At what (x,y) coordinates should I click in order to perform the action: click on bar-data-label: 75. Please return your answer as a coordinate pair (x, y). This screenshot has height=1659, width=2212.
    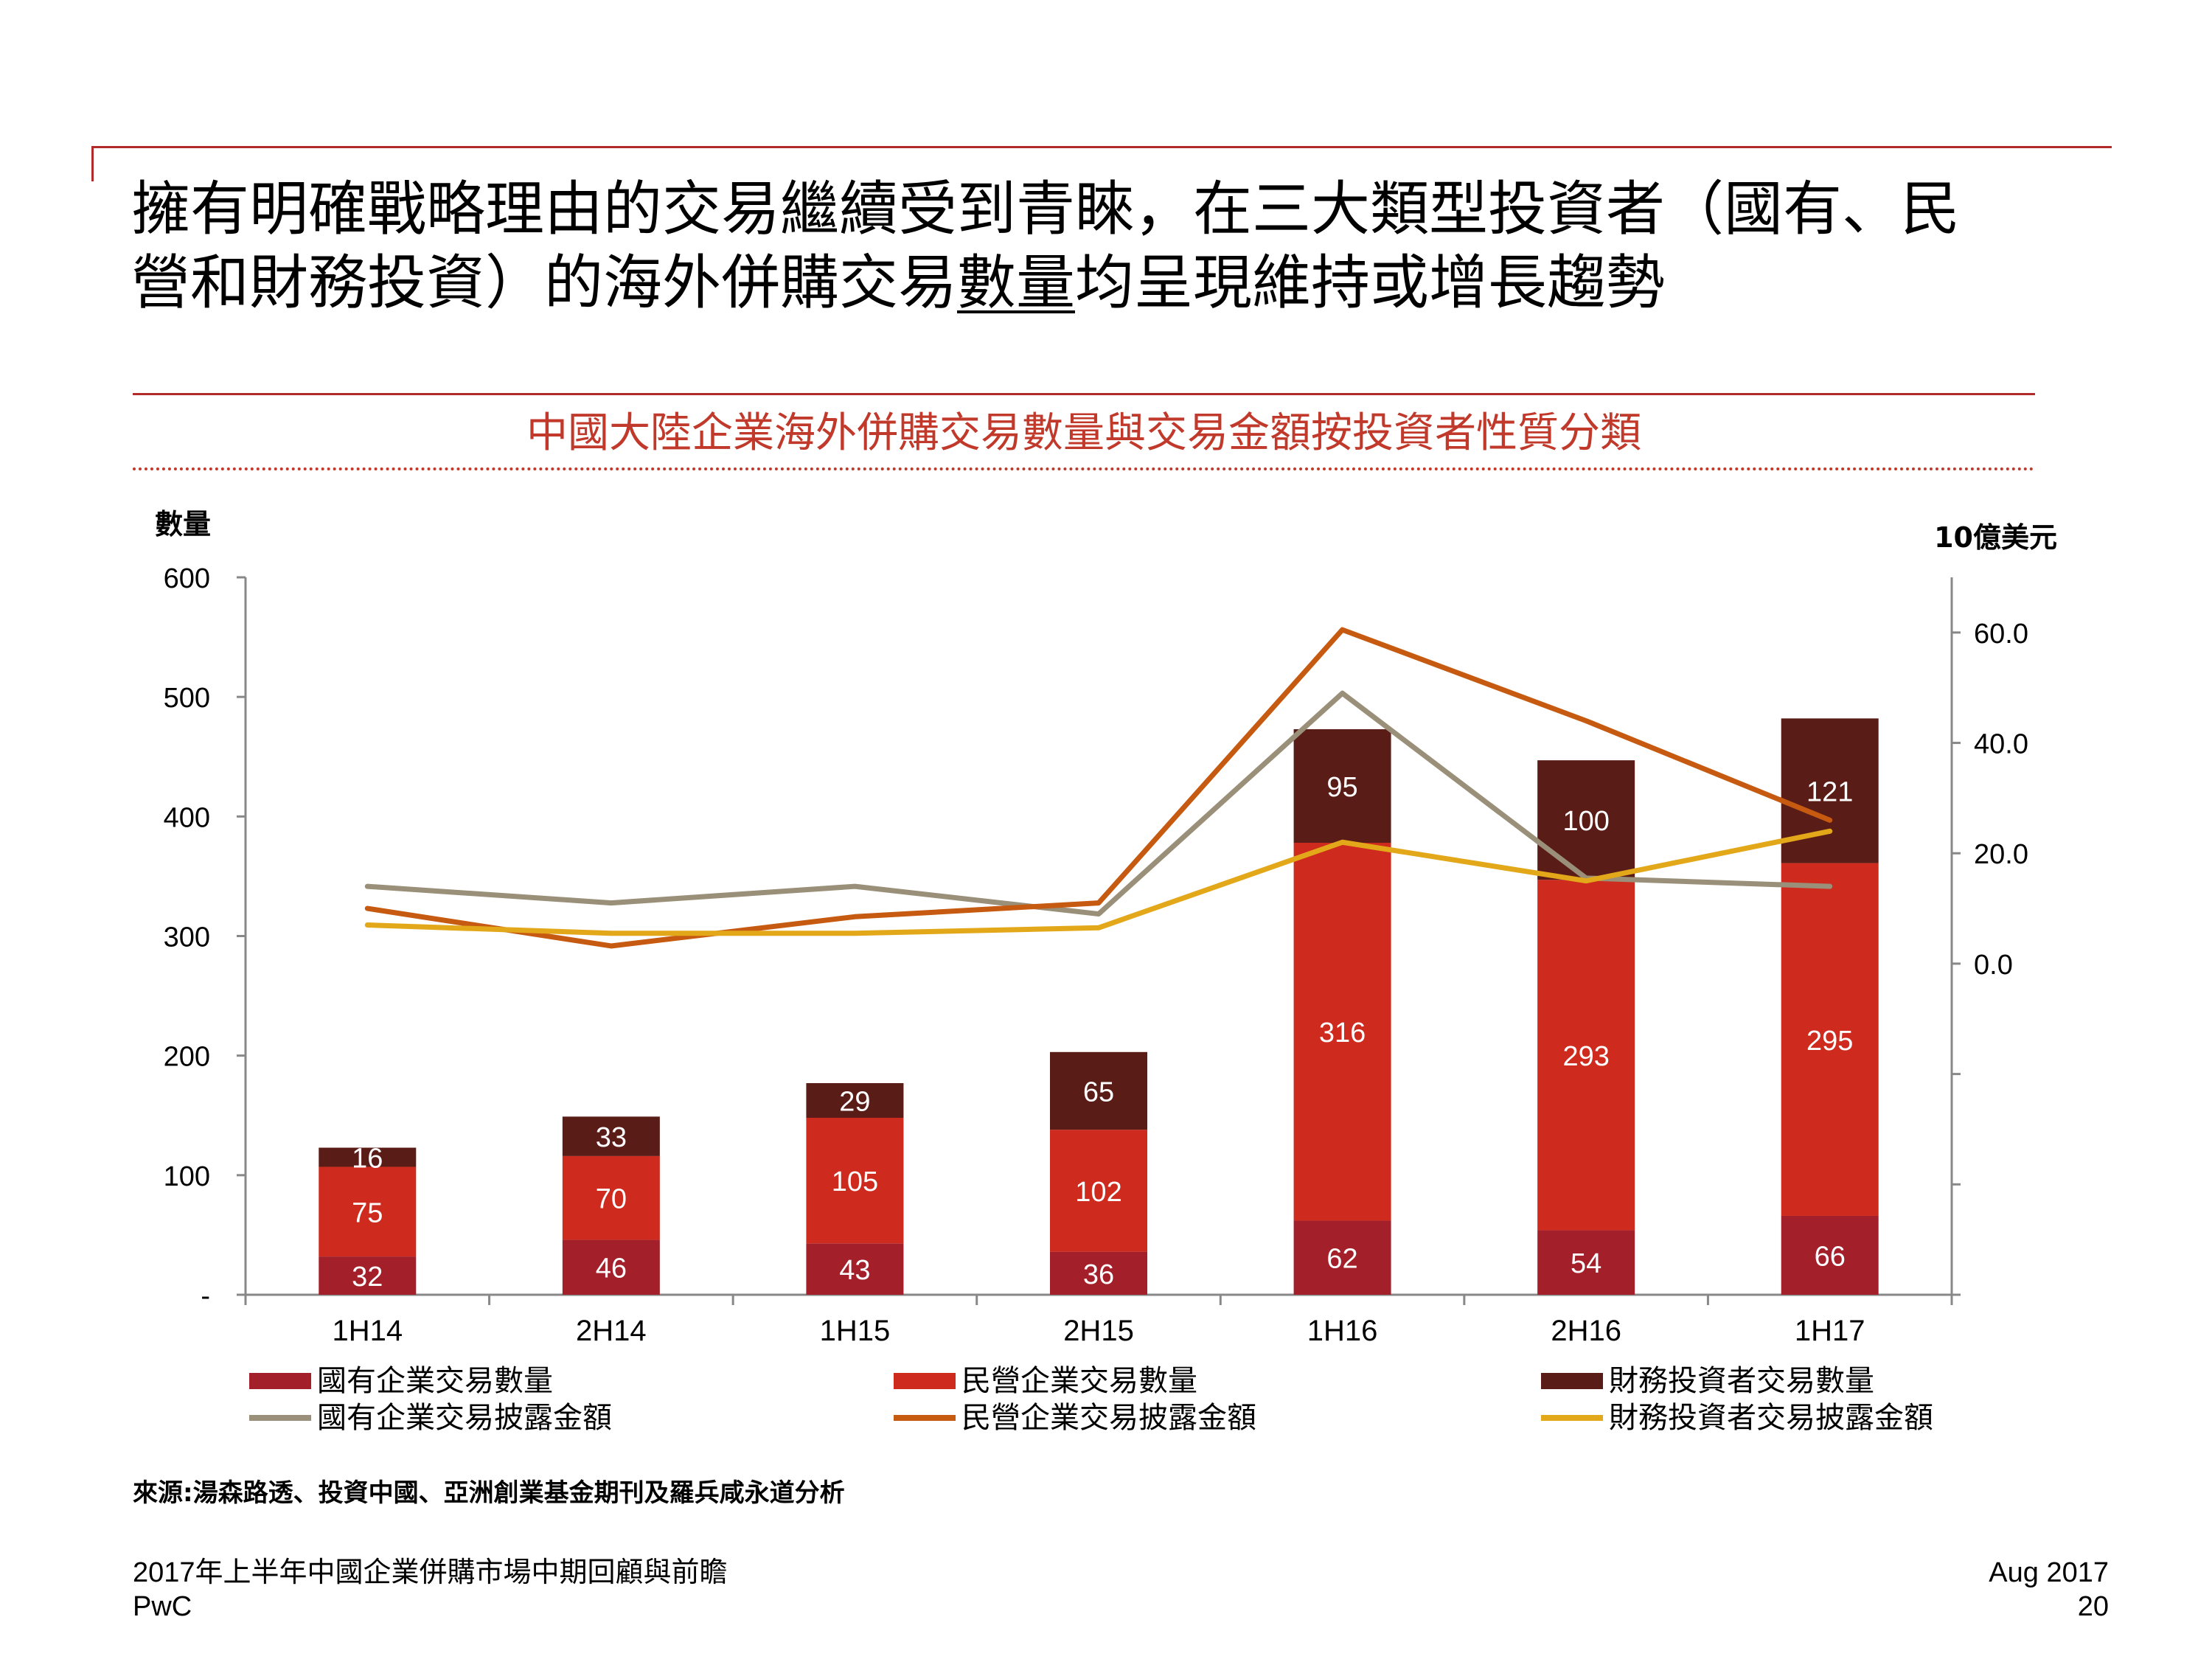
    Looking at the image, I should click on (367, 1212).